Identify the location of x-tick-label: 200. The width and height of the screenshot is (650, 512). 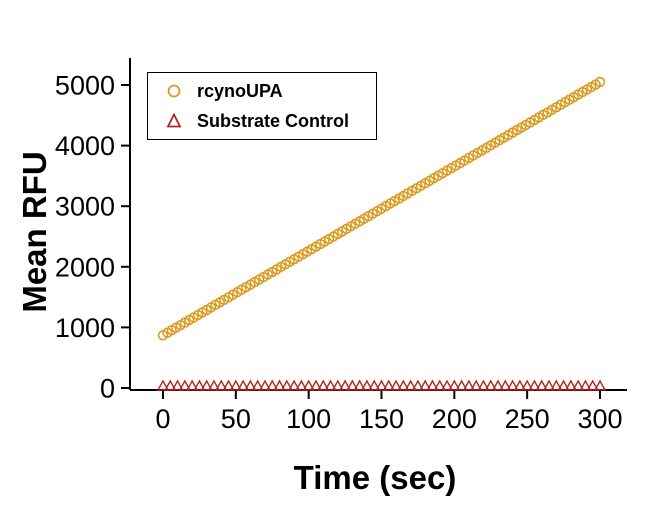
(454, 419).